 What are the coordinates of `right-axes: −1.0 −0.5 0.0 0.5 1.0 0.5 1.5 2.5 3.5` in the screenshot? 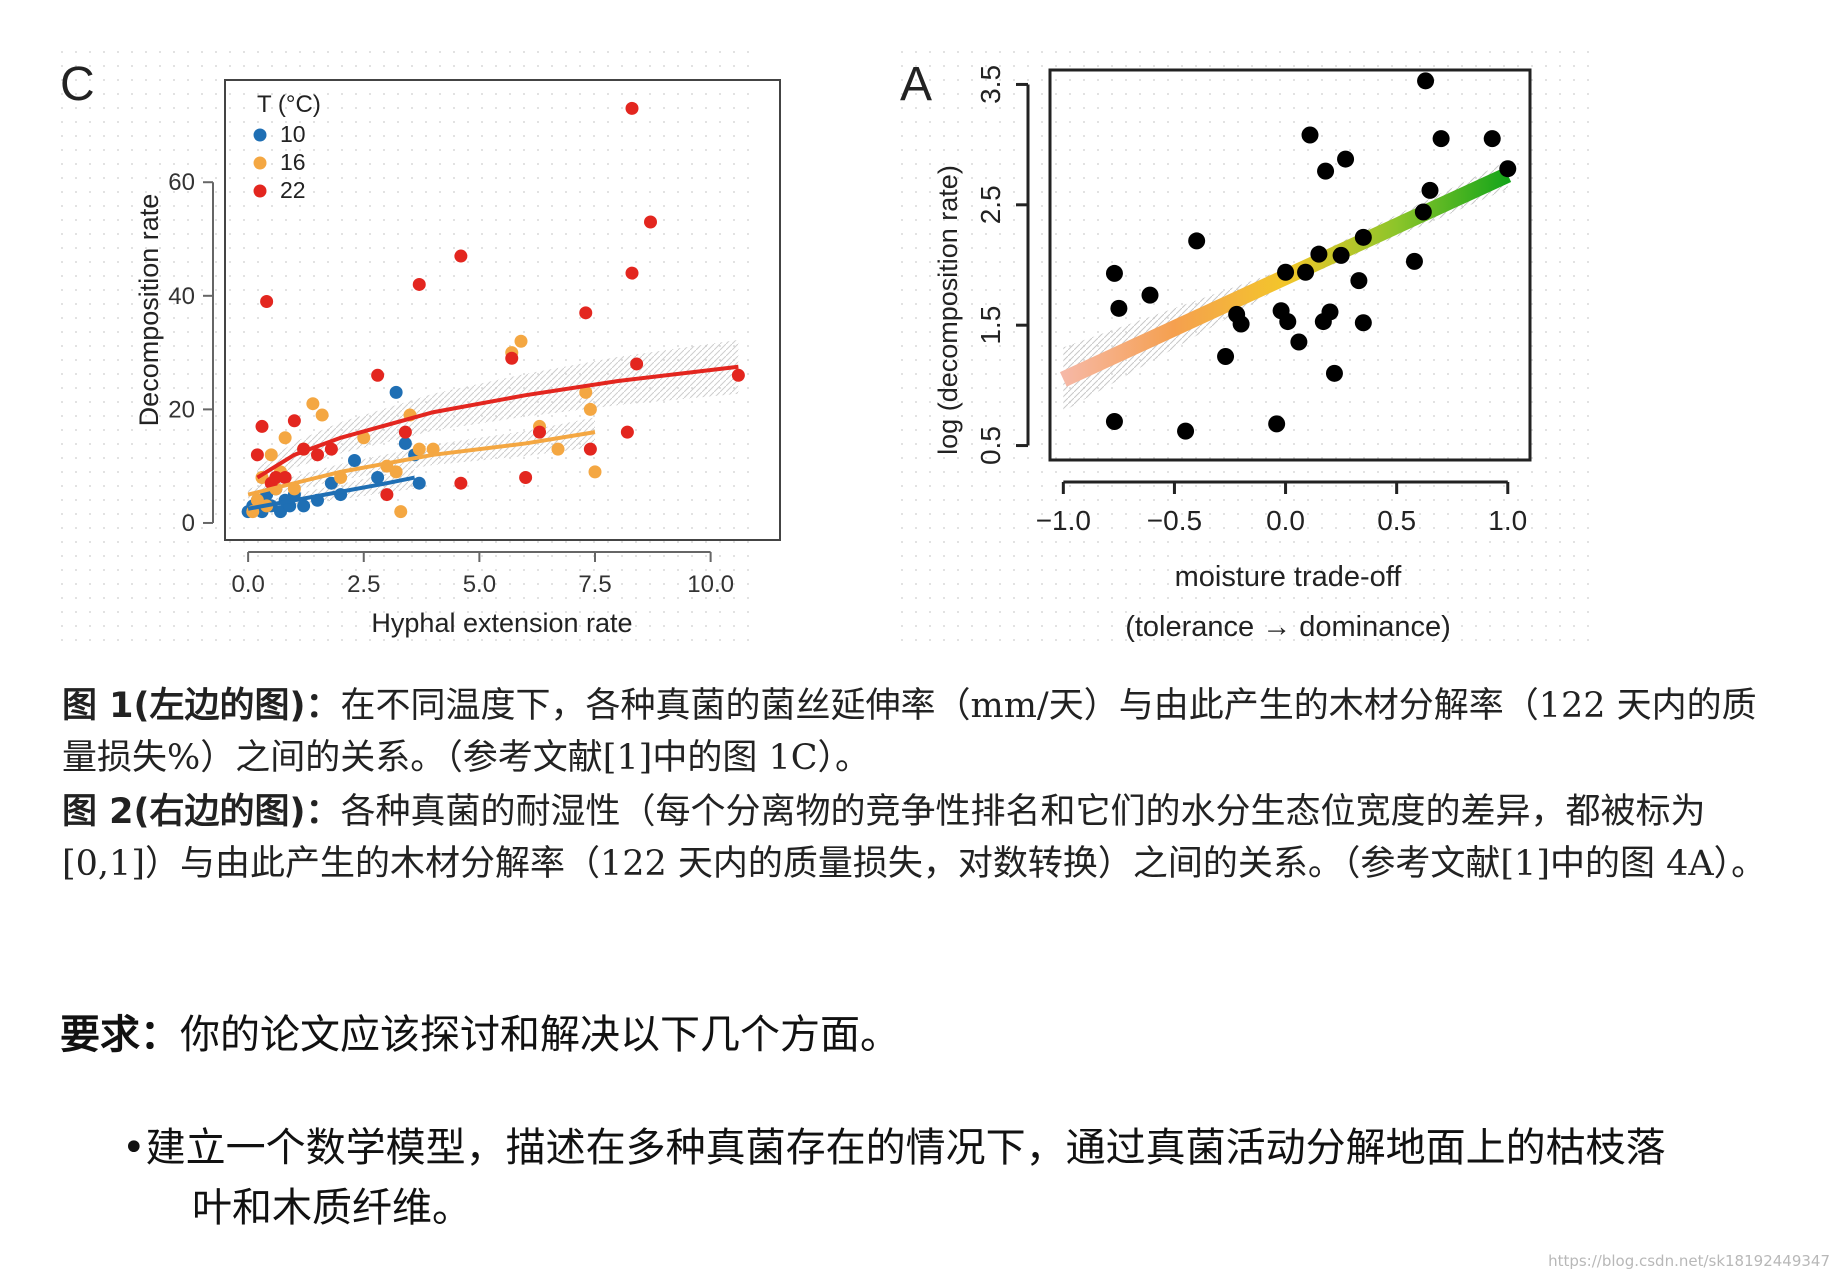 It's located at (1251, 300).